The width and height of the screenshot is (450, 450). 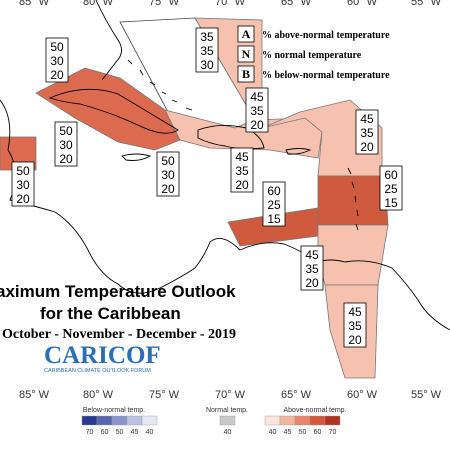 I want to click on zone-eastern-caribbean, so click(x=353, y=200).